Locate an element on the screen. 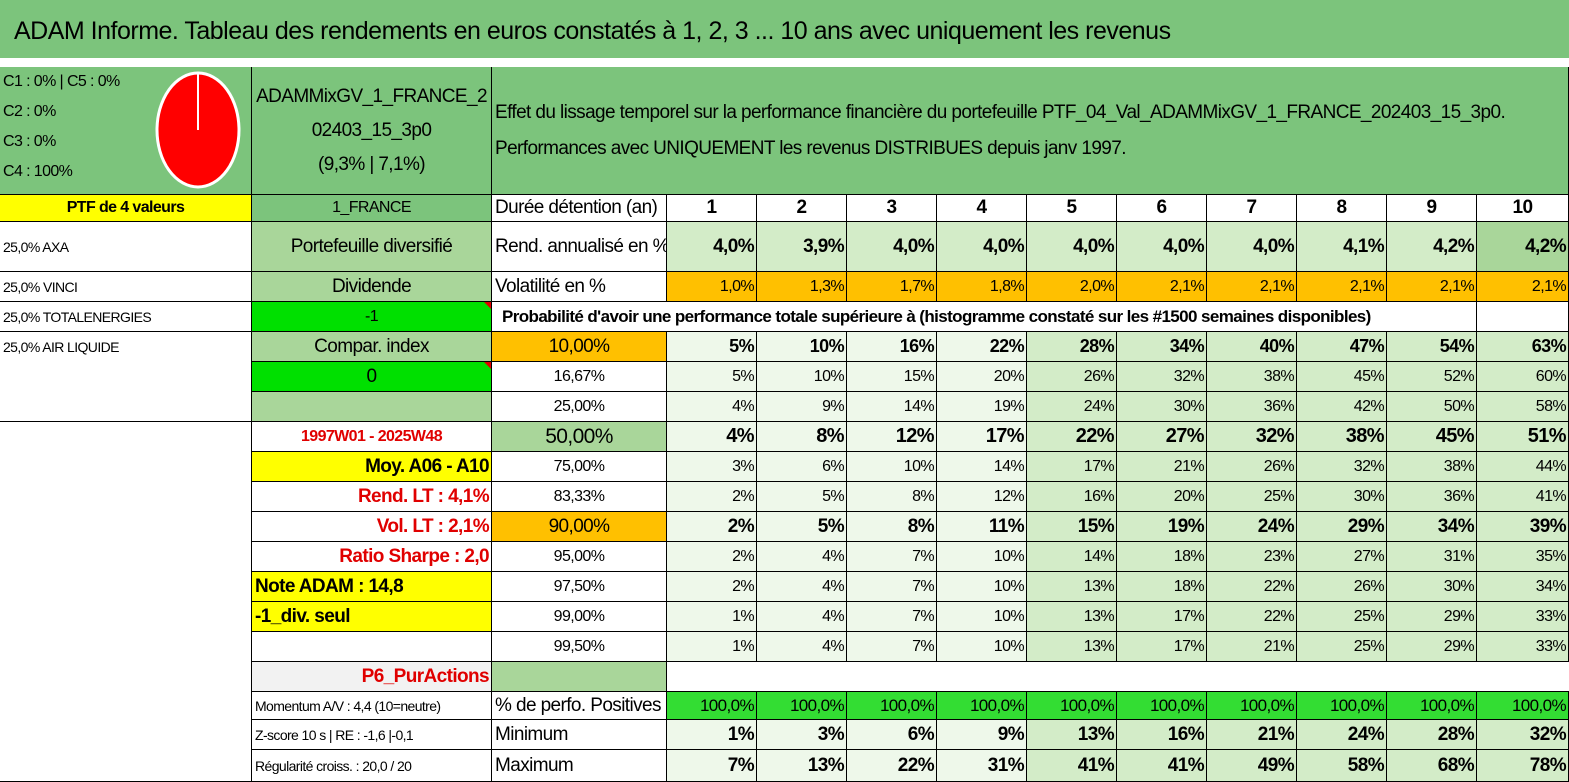 This screenshot has width=1569, height=782. sharpe-ratio-label: Ratio Sharpe : 2,0 is located at coordinates (372, 557).